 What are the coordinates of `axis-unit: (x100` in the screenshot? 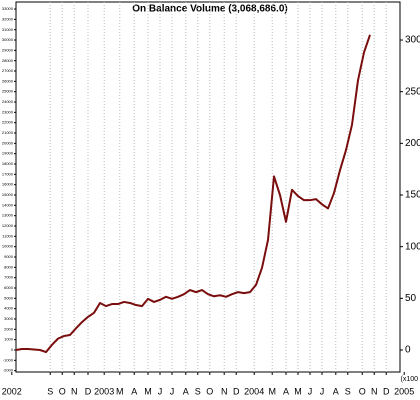 It's located at (409, 379).